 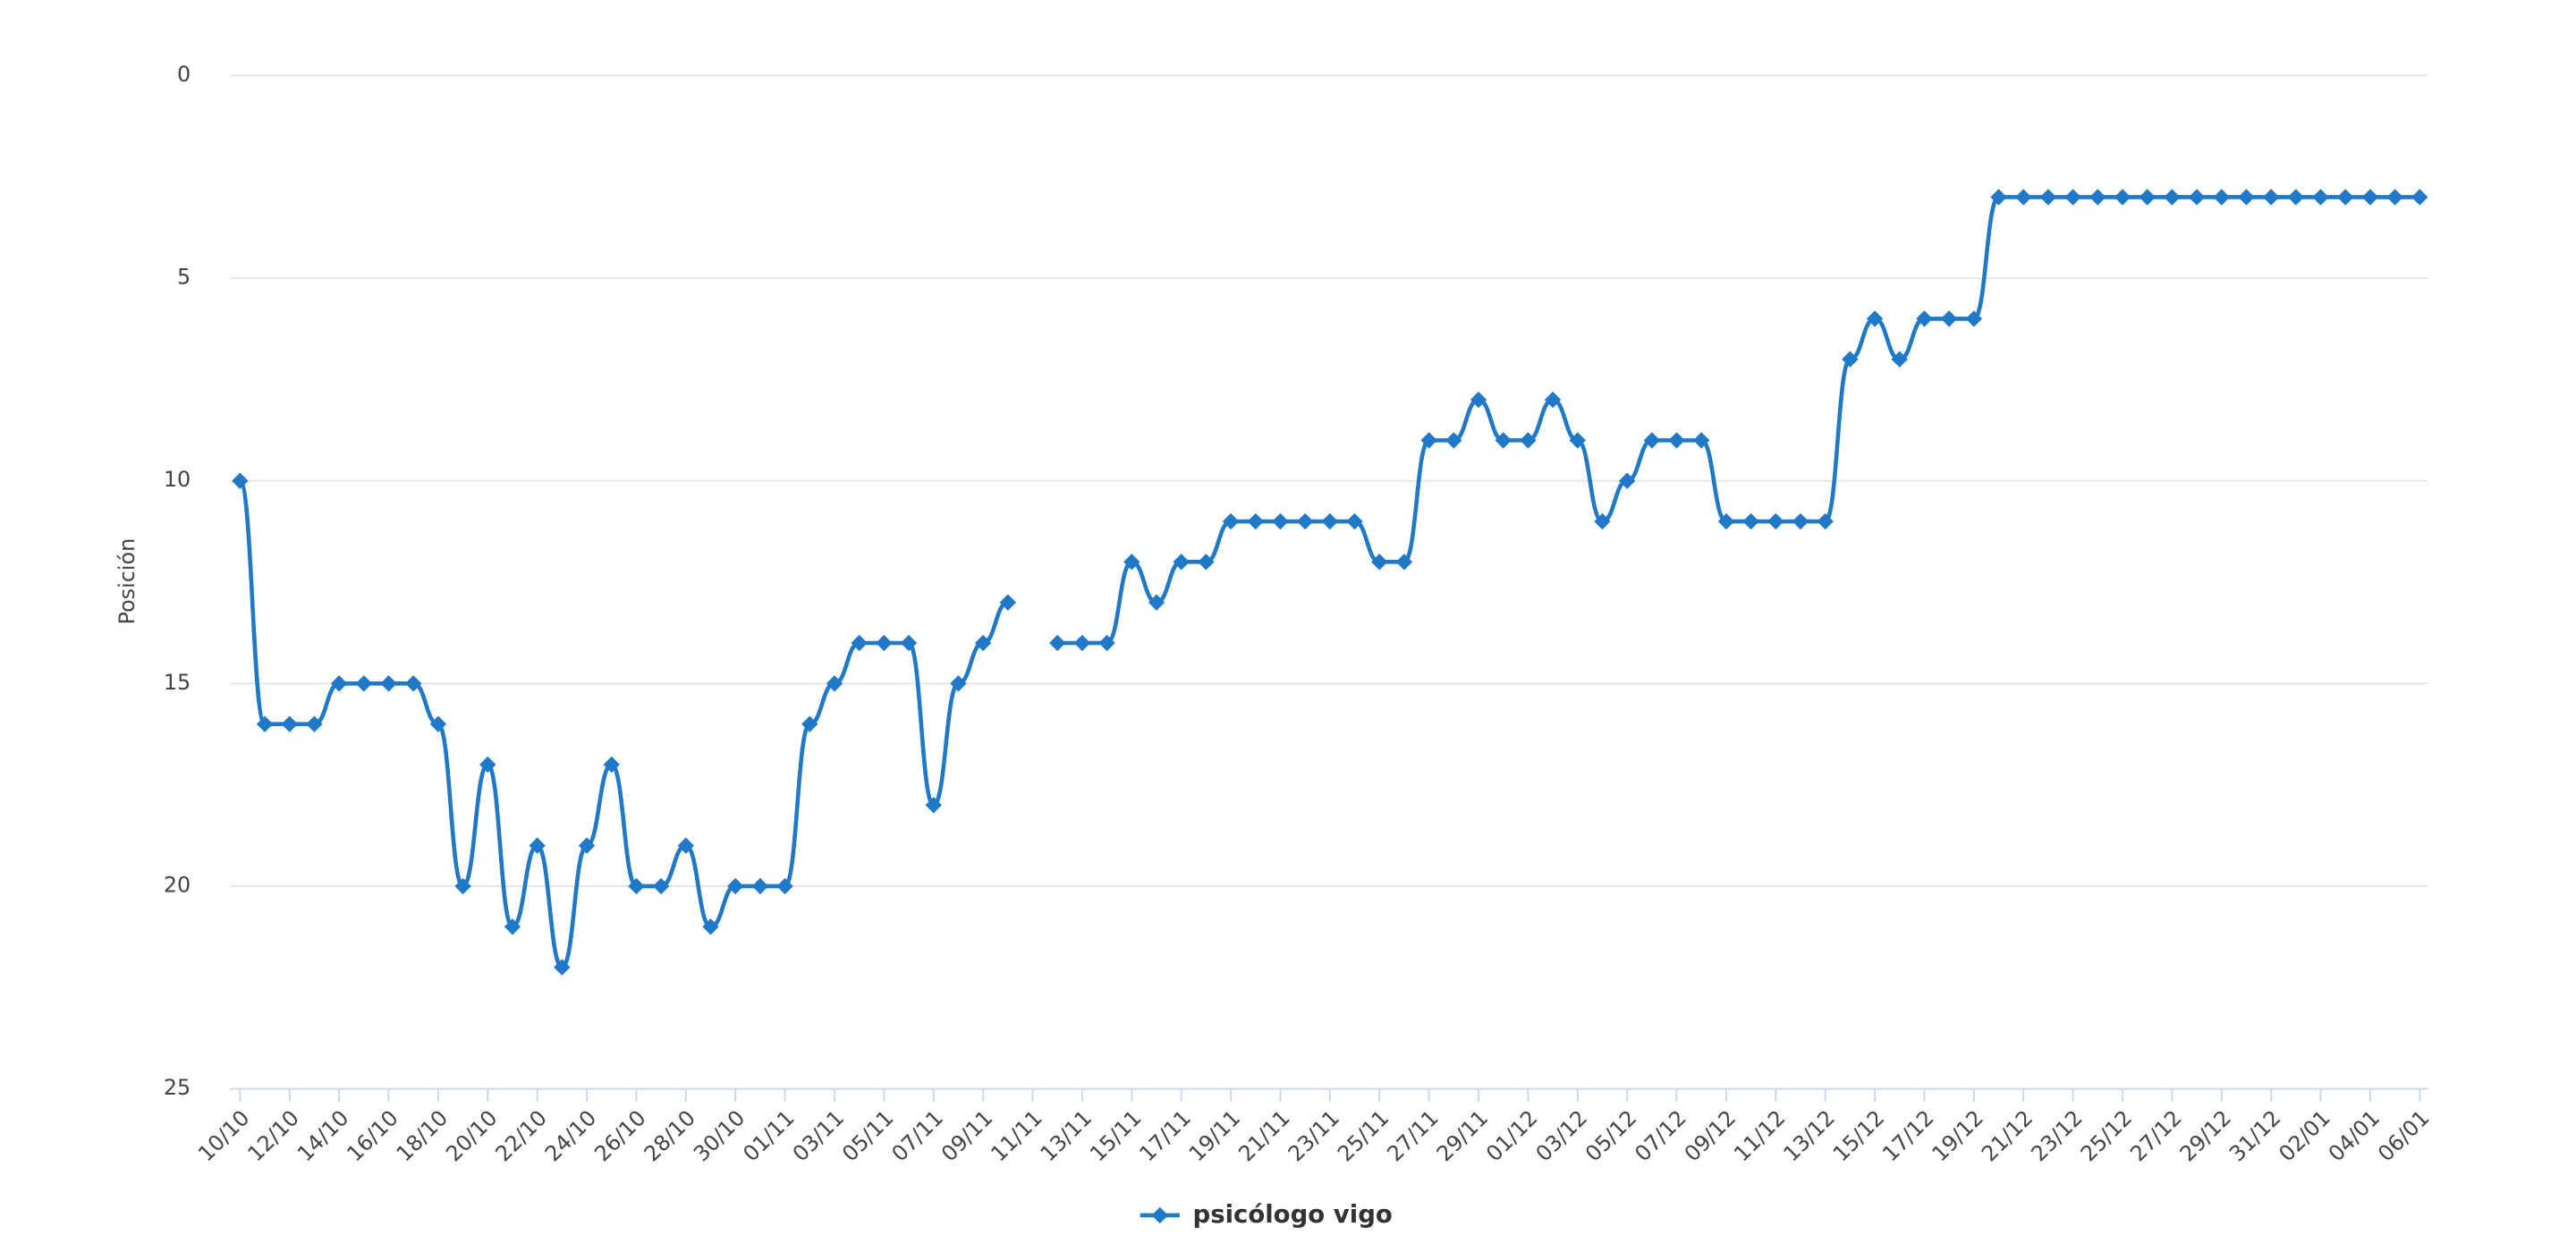 I want to click on x-tick-label: 27/12, so click(x=2155, y=1136).